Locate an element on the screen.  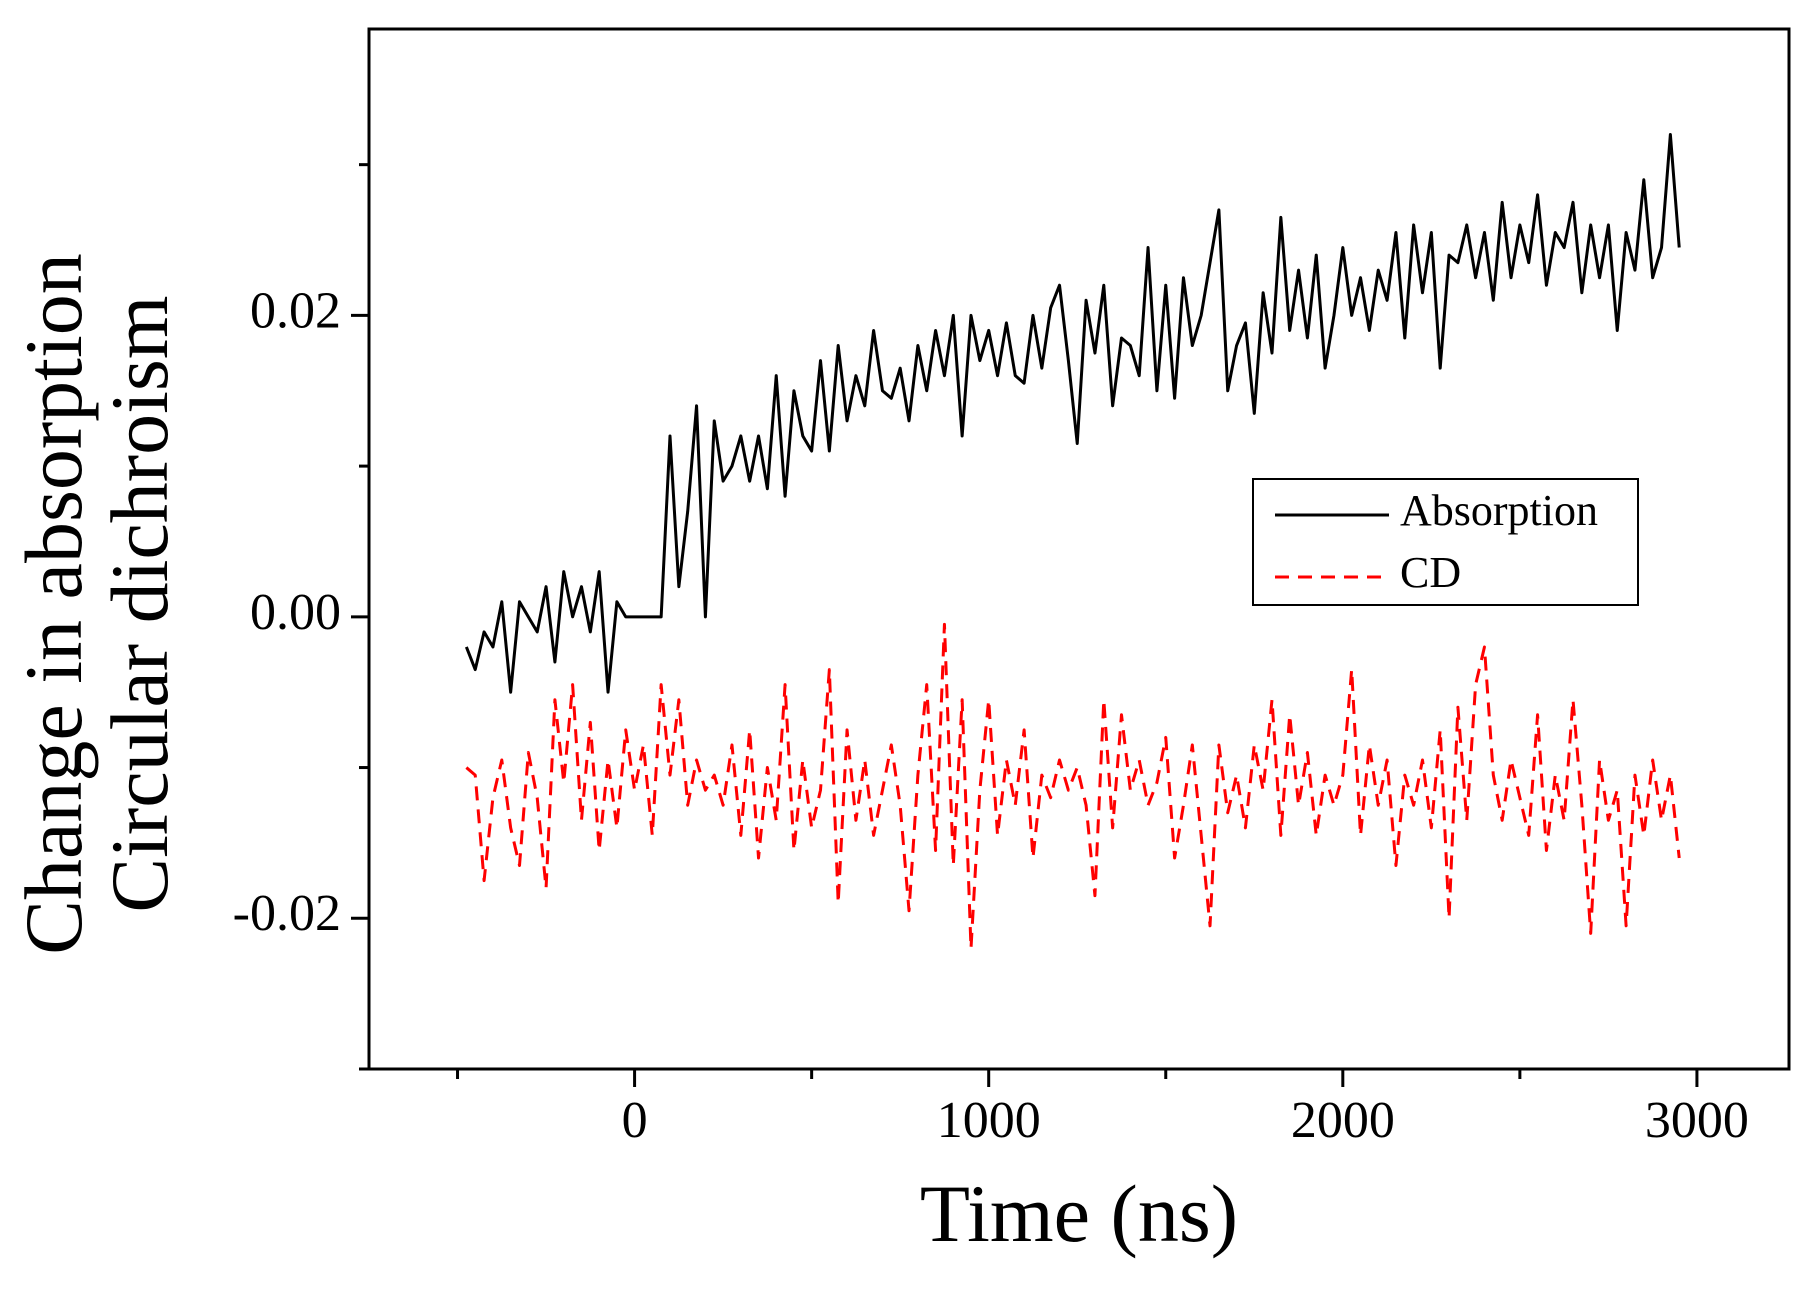
legend-box is located at coordinates (1445, 542).